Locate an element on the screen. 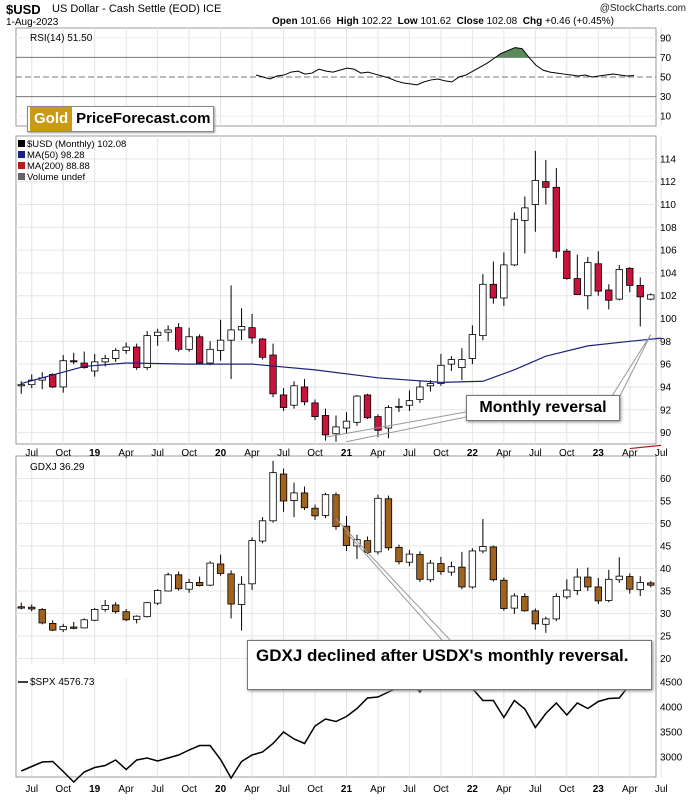 The width and height of the screenshot is (700, 800). usd-legend-item: Volume undef is located at coordinates (56, 177).